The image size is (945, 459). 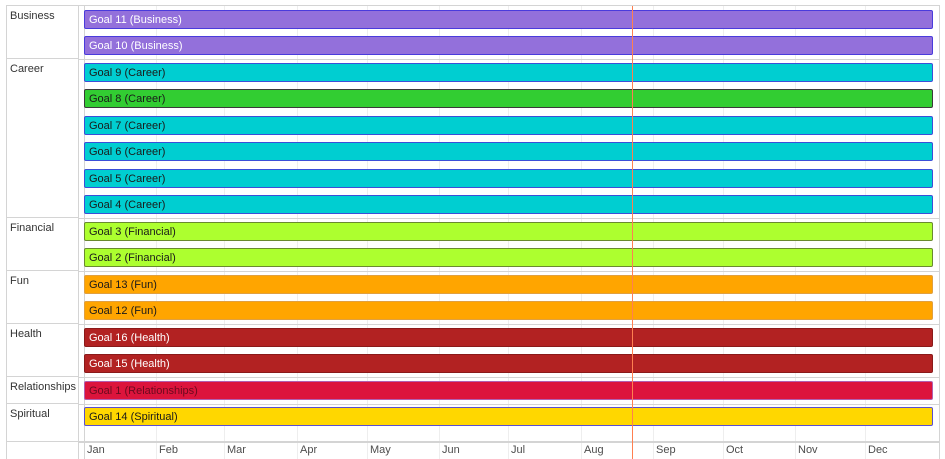 I want to click on timeline-item: Goal 1 (Relationships), so click(x=508, y=390).